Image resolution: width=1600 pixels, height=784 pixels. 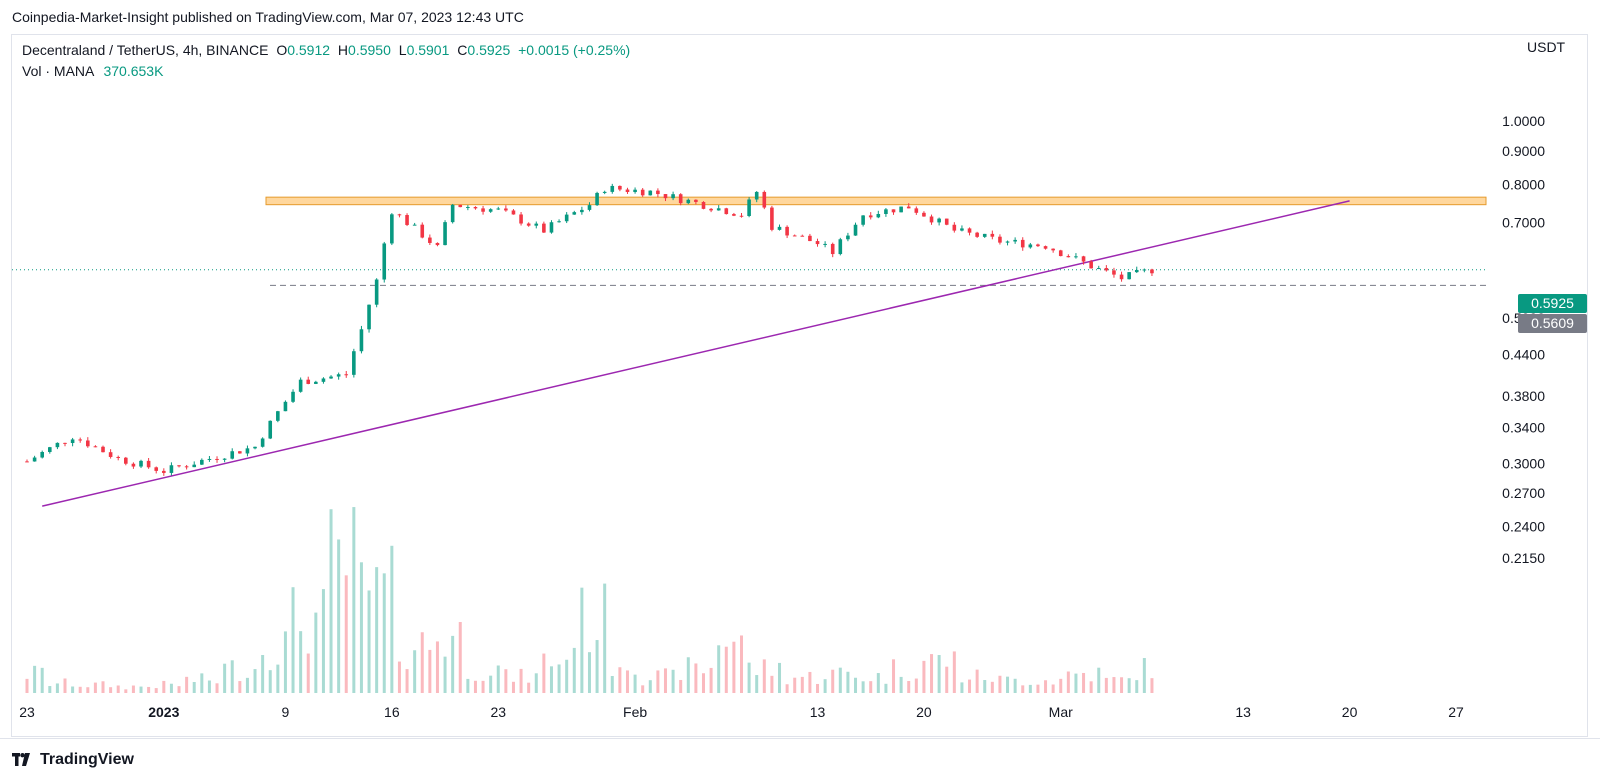 I want to click on tradingview-logo: TradingView, so click(x=73, y=760).